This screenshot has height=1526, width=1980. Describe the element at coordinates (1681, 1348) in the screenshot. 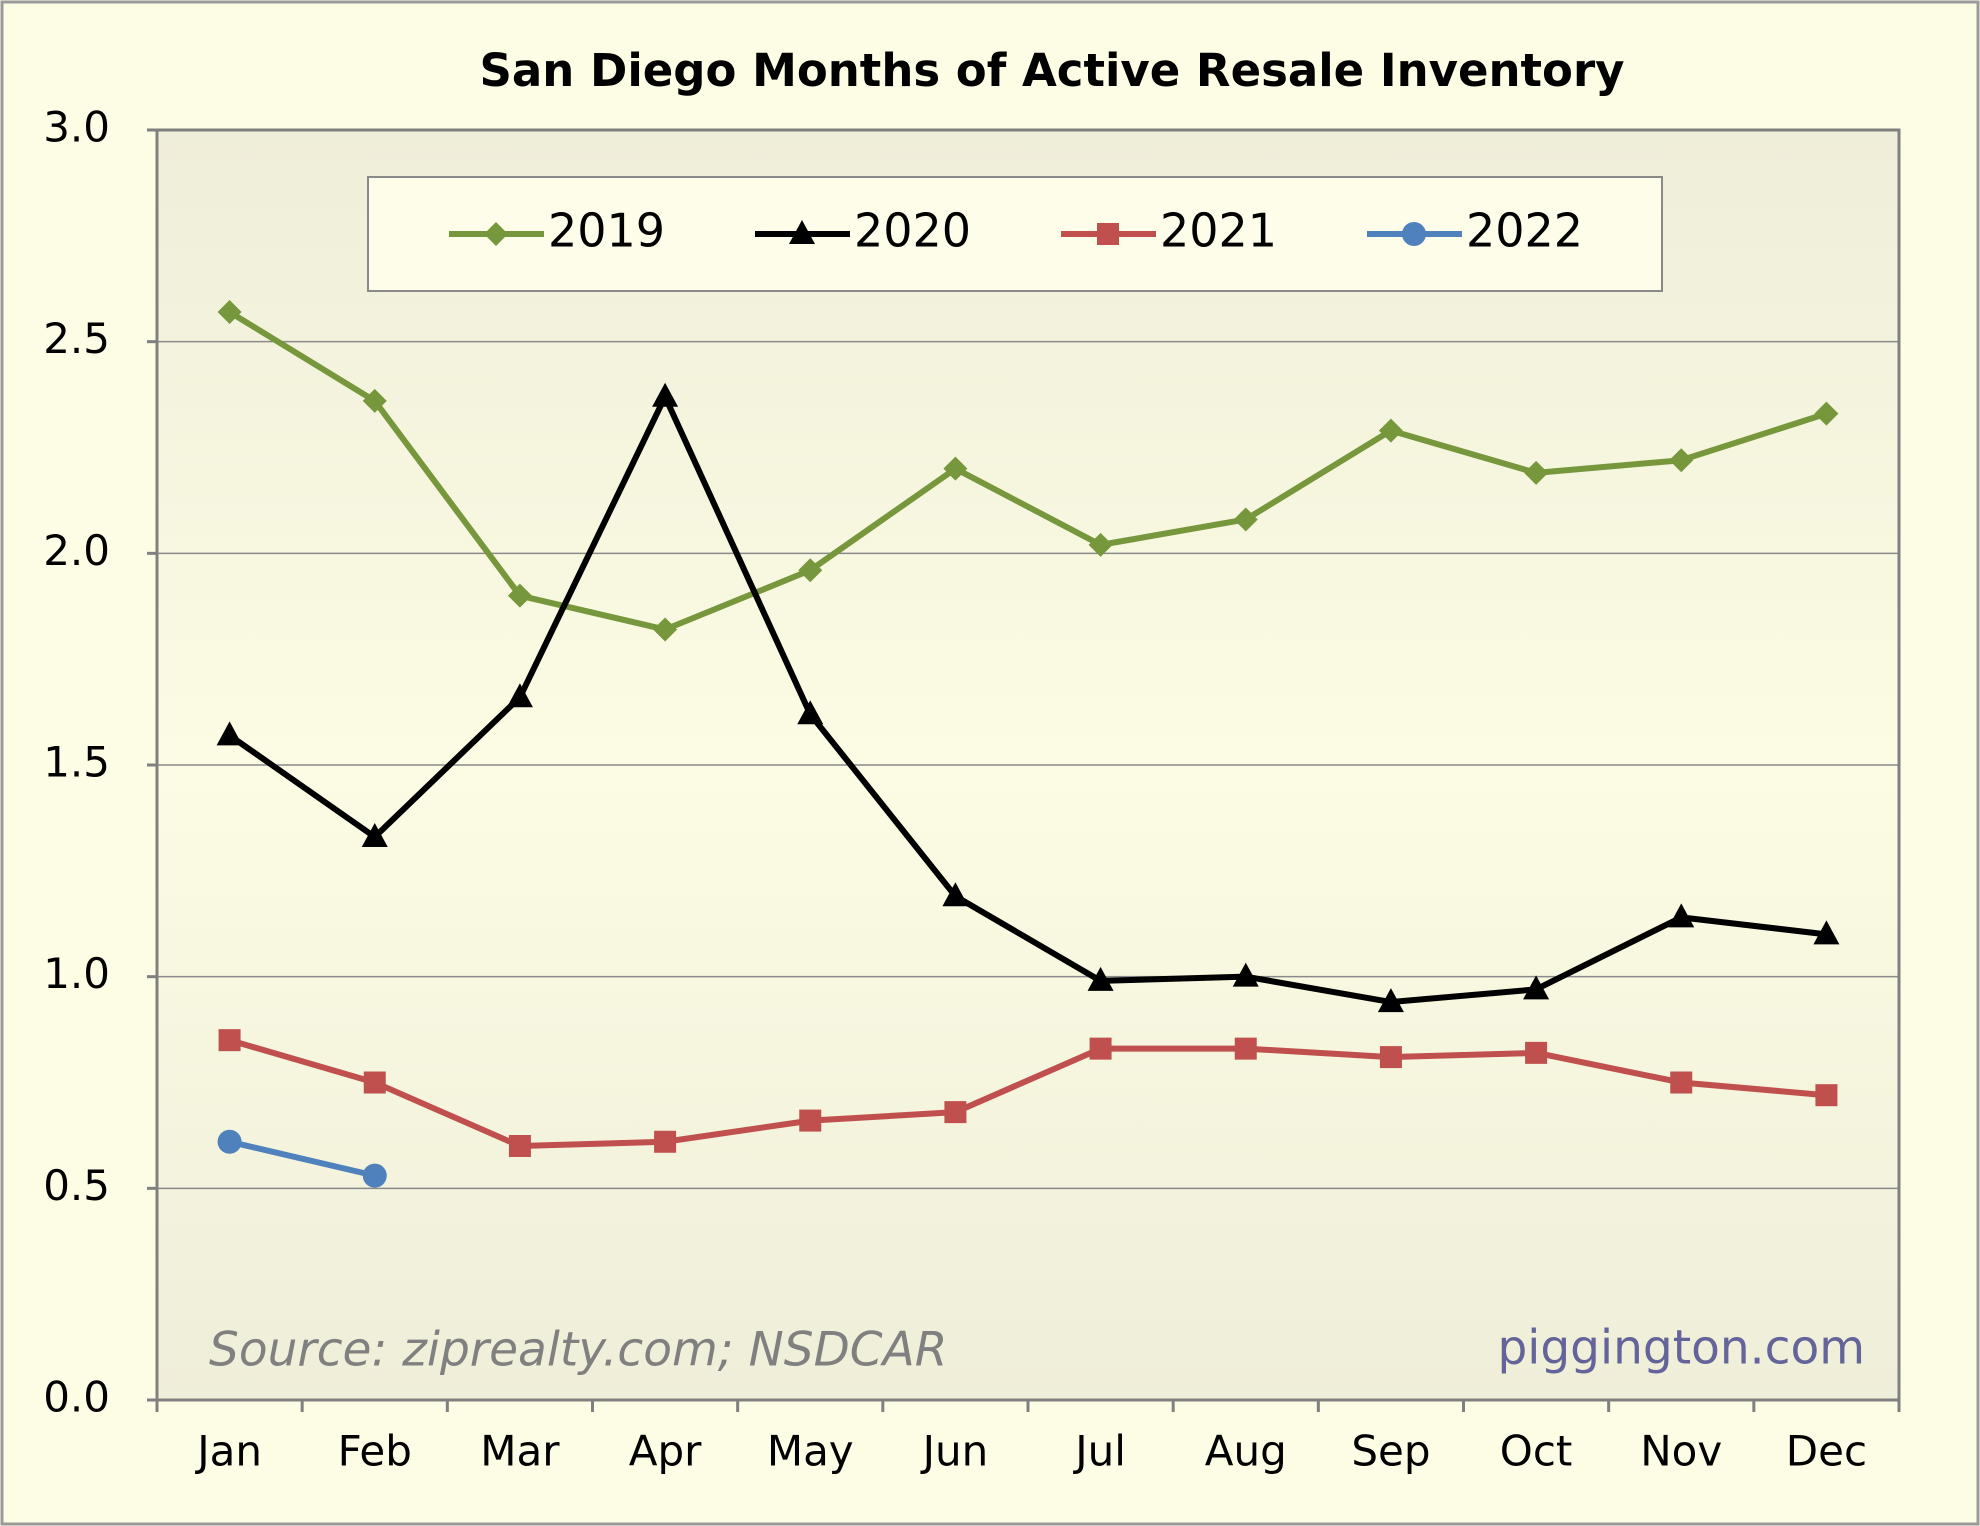

I see `watermark: piggington.com` at that location.